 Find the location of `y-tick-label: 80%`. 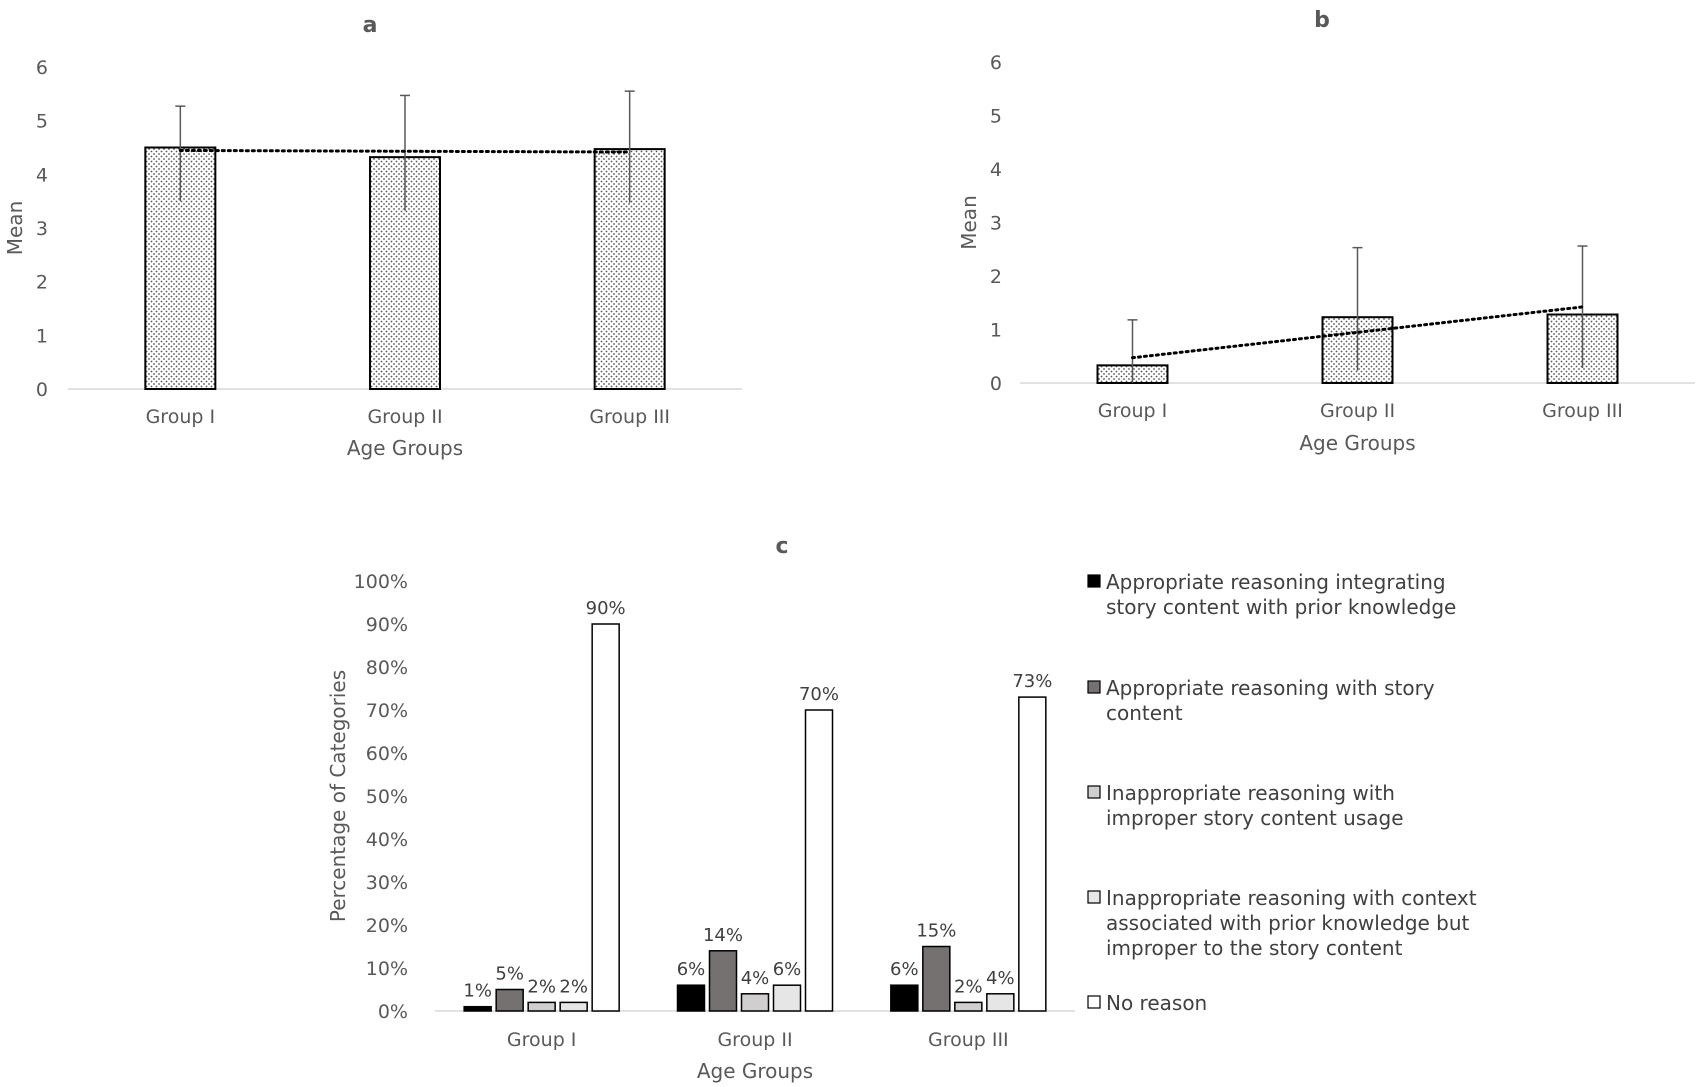

y-tick-label: 80% is located at coordinates (387, 668).